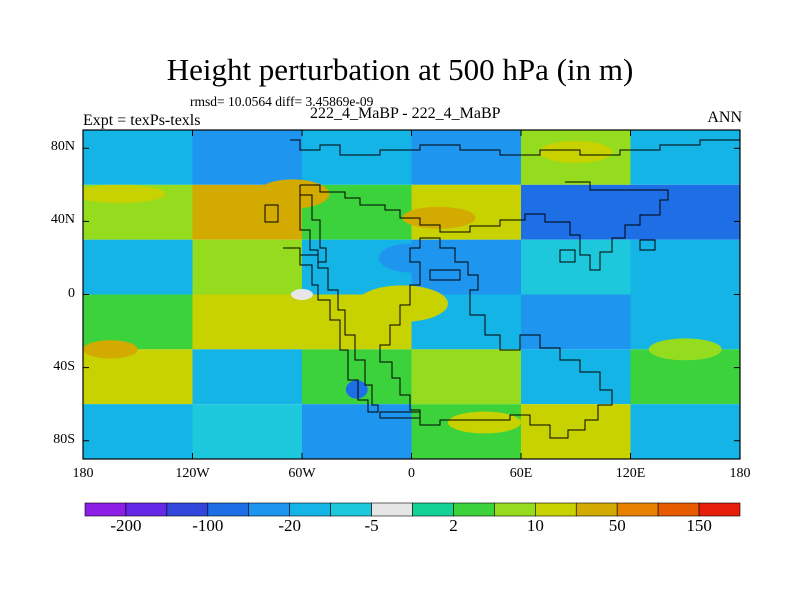  What do you see at coordinates (411, 473) in the screenshot?
I see `x-tick-label-3: 0` at bounding box center [411, 473].